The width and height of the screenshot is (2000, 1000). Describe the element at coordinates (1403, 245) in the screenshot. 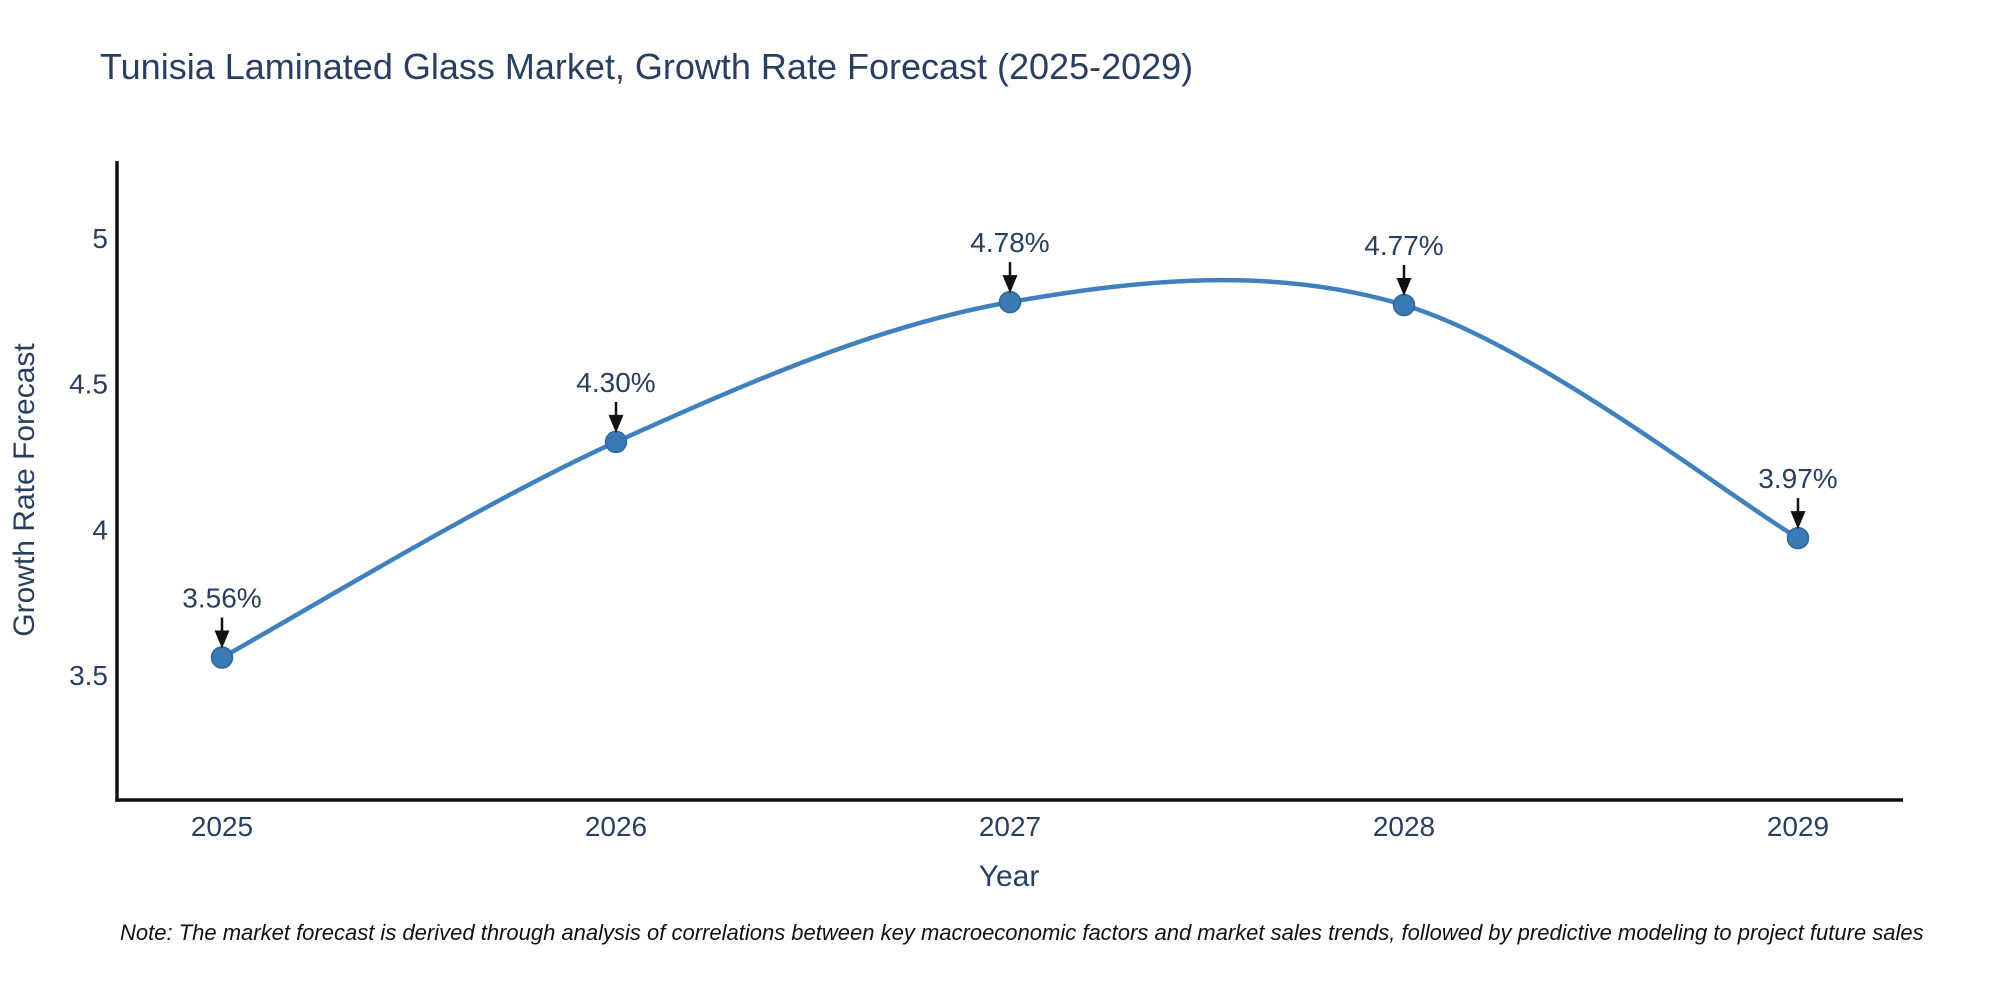

I see `data-point-label: 4.77%` at that location.